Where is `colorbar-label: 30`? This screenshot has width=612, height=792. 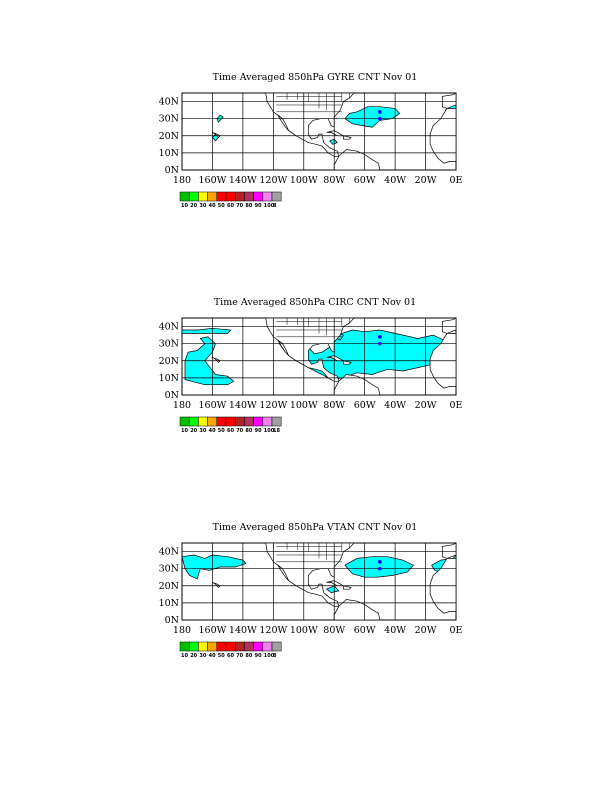 colorbar-label: 30 is located at coordinates (202, 656).